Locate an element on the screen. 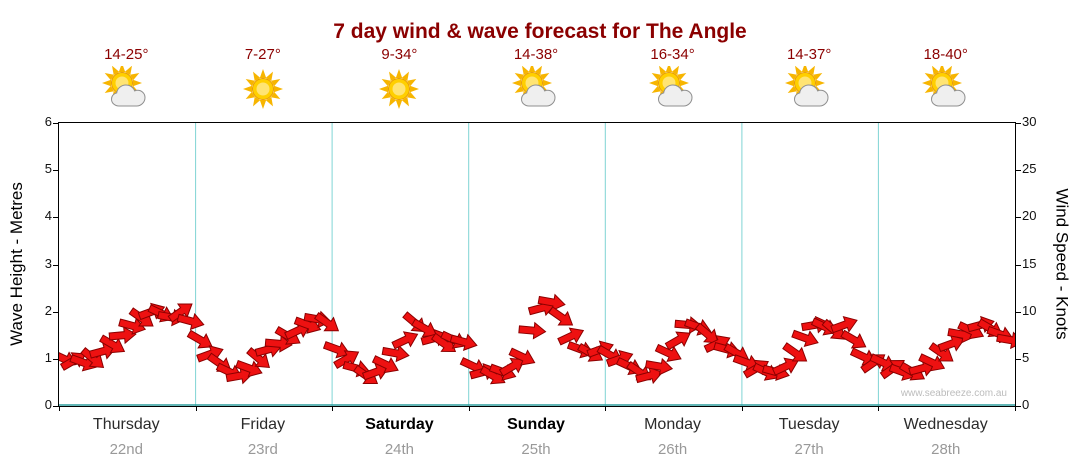 The height and width of the screenshot is (475, 1080). left-tick-label: 2 is located at coordinates (48, 310).